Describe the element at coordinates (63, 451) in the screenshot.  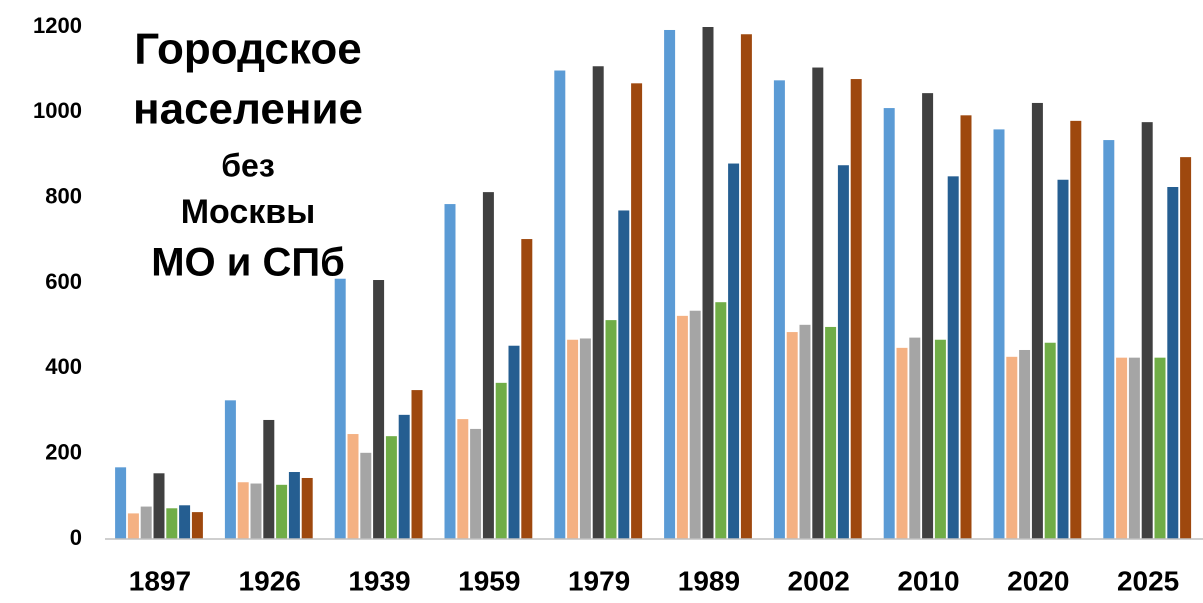
I see `y-tick-label: 200` at that location.